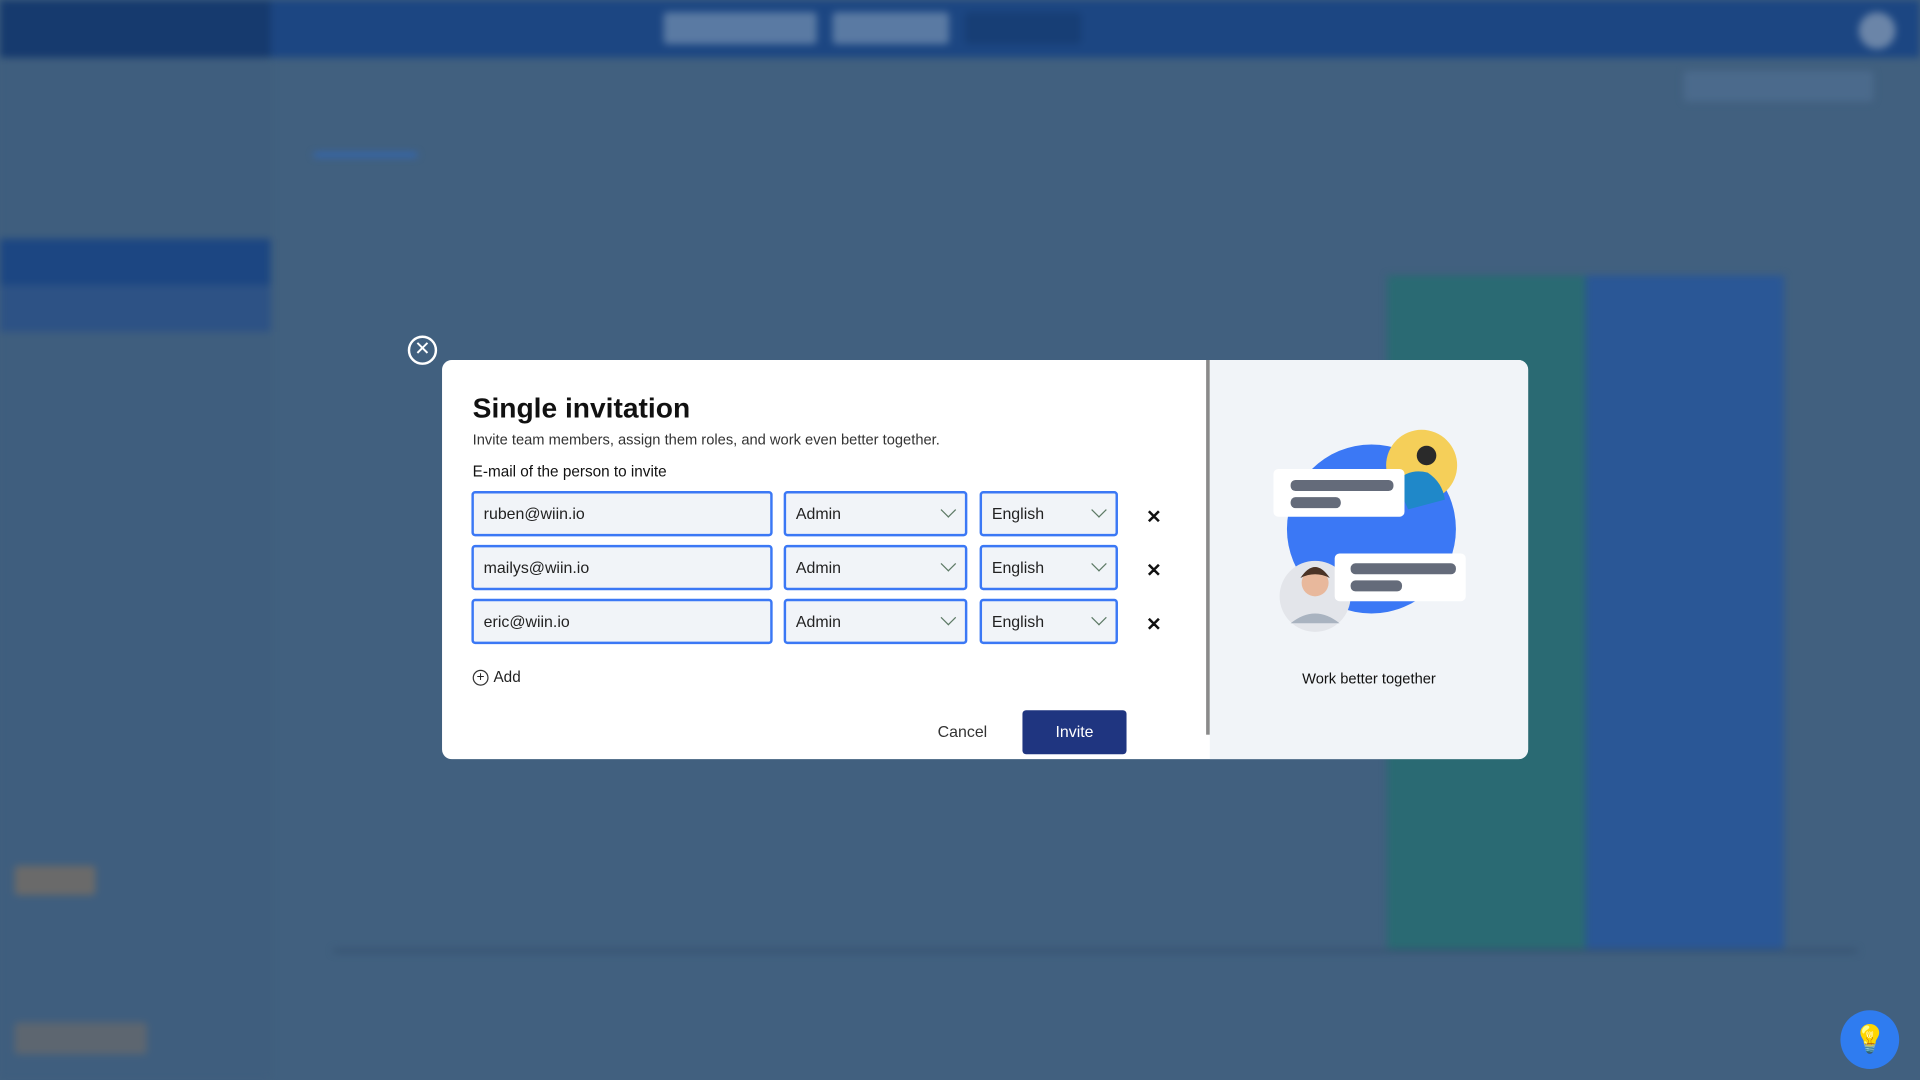 The height and width of the screenshot is (1080, 1920). Describe the element at coordinates (1685, 612) in the screenshot. I see `role-column` at that location.